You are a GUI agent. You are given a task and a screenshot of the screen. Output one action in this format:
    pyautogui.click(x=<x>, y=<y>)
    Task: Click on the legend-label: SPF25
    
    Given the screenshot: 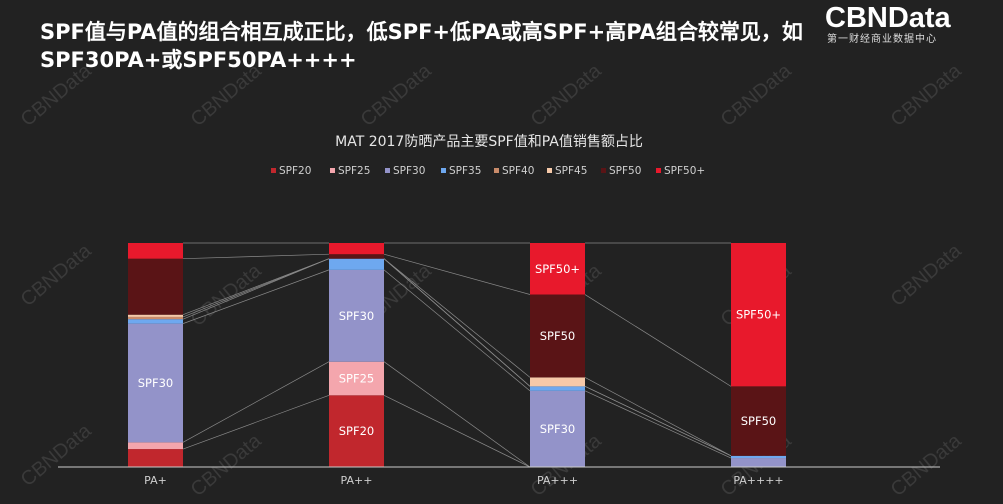 What is the action you would take?
    pyautogui.click(x=354, y=171)
    